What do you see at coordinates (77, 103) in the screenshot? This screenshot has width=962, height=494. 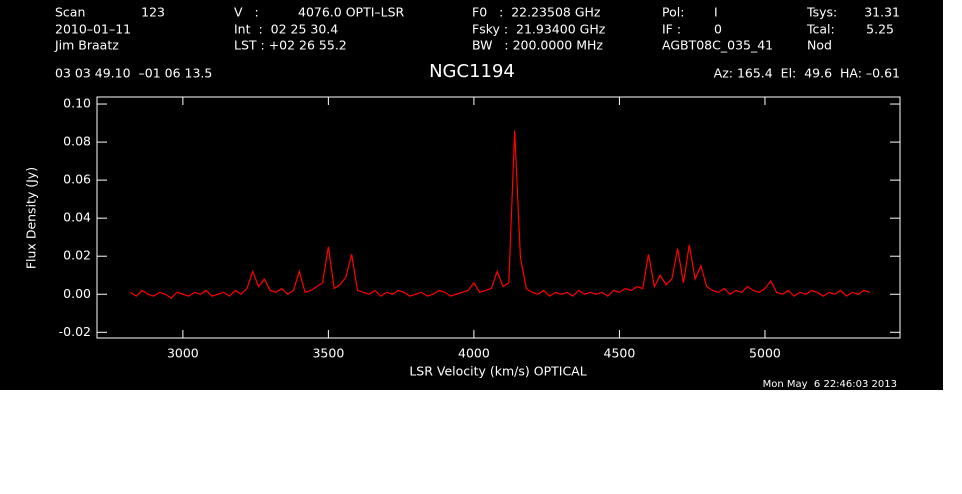 I see `y-tick-label: 0.10` at bounding box center [77, 103].